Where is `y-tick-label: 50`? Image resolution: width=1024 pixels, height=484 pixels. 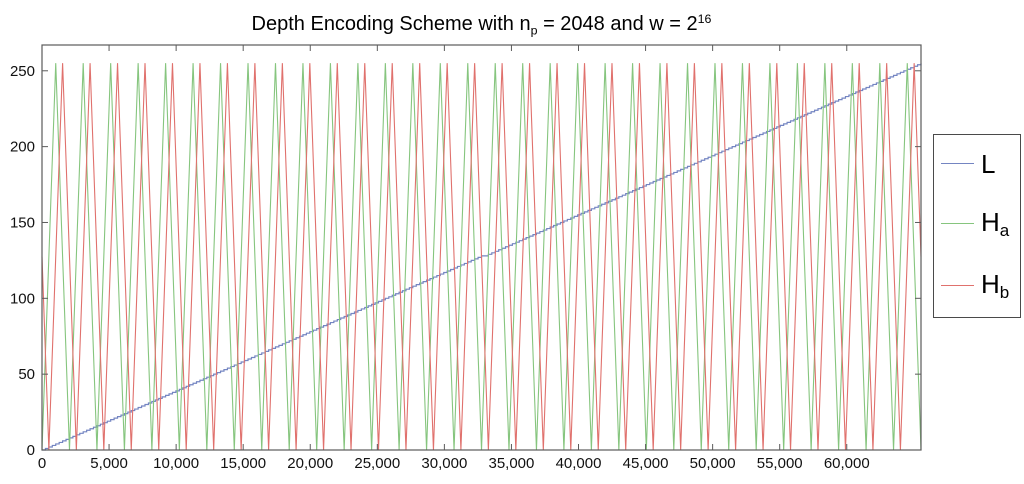
y-tick-label: 50 is located at coordinates (26, 374).